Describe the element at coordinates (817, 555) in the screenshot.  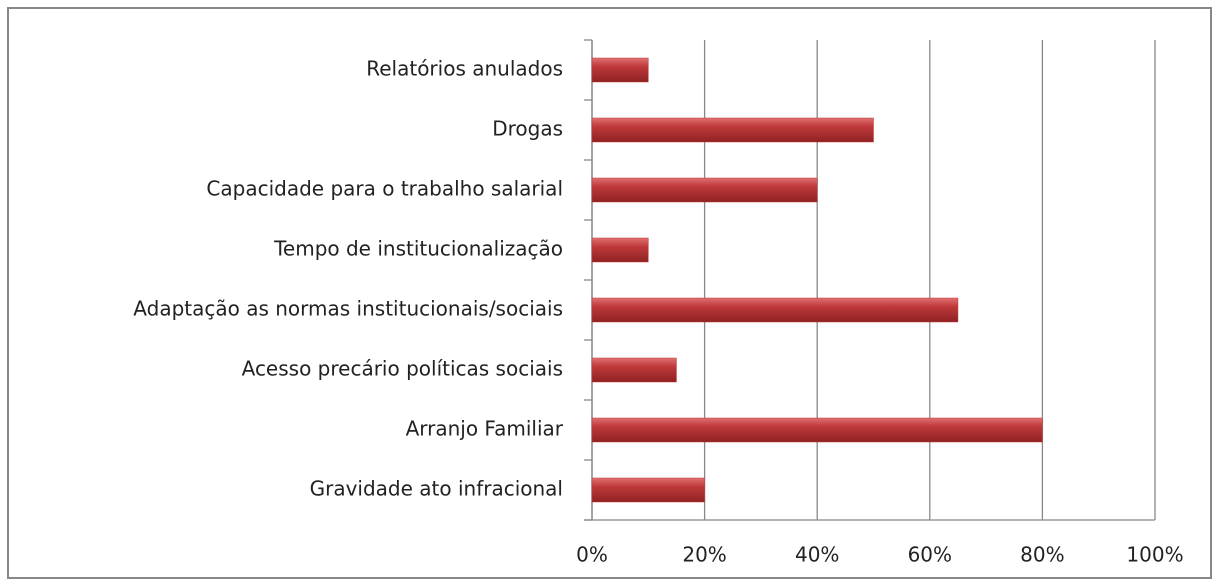
I see `x-tick-label: 40%` at that location.